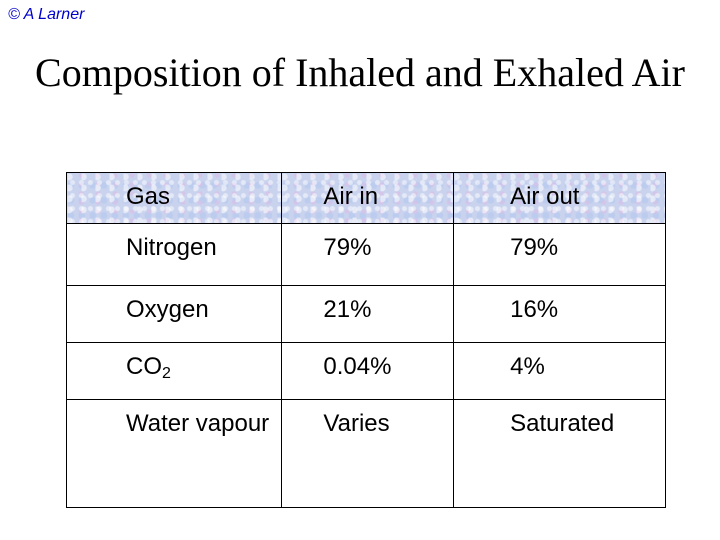 The image size is (720, 540). What do you see at coordinates (167, 309) in the screenshot?
I see `gas-name: Oxygen` at bounding box center [167, 309].